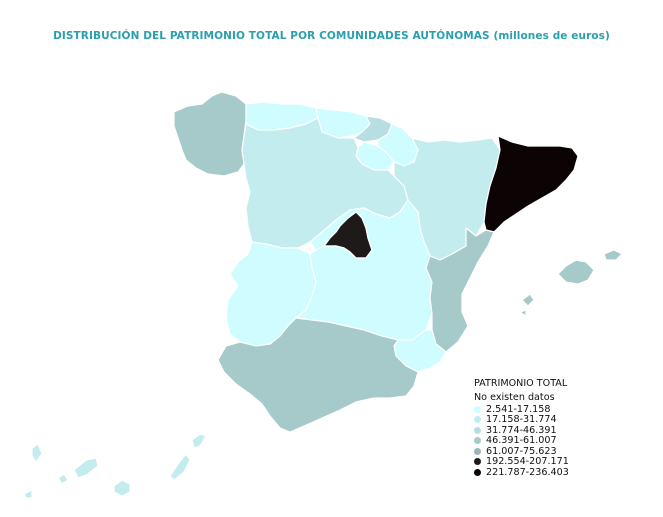  Describe the element at coordinates (122, 488) in the screenshot. I see `region-islas-canarias-gran-canaria` at that location.